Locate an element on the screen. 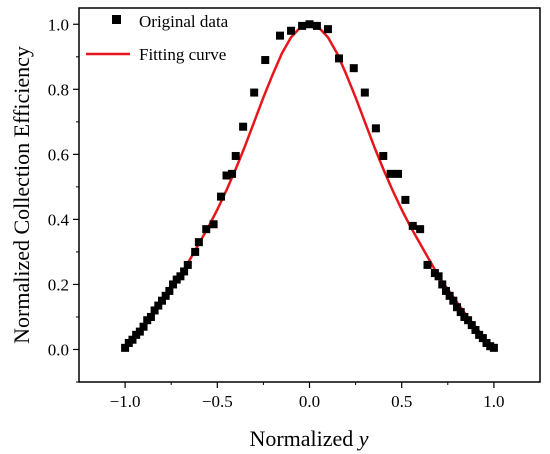 This screenshot has height=454, width=550. x-tick-label: 1.0 is located at coordinates (493, 401).